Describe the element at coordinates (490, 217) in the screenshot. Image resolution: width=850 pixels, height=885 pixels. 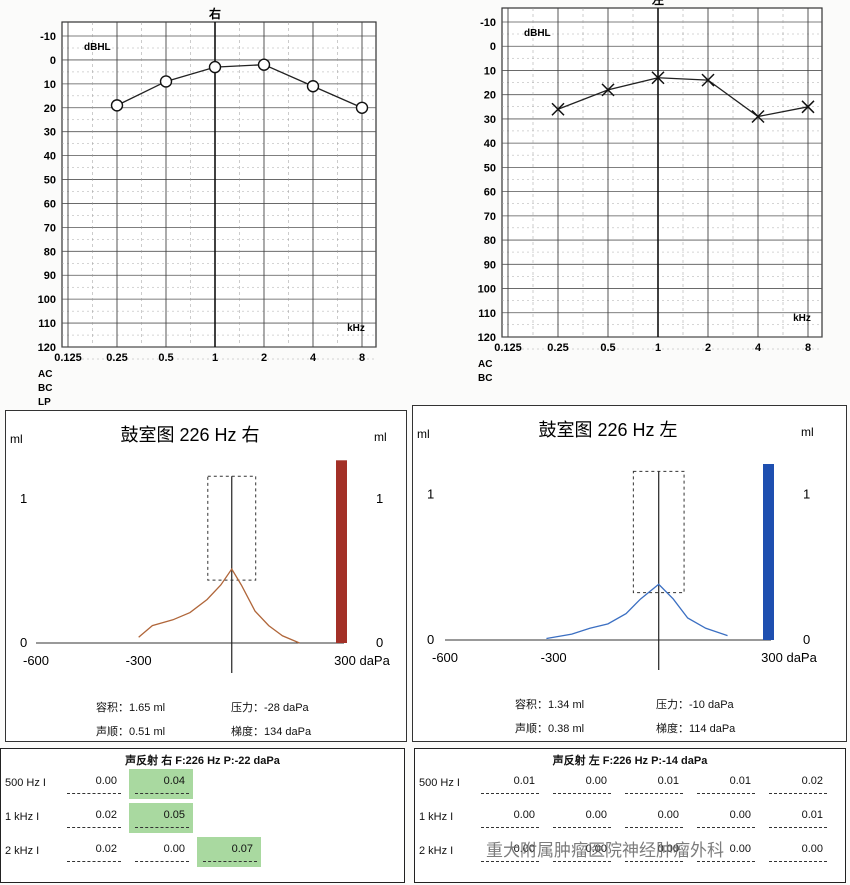
I see `y-tick-label: 70` at that location.